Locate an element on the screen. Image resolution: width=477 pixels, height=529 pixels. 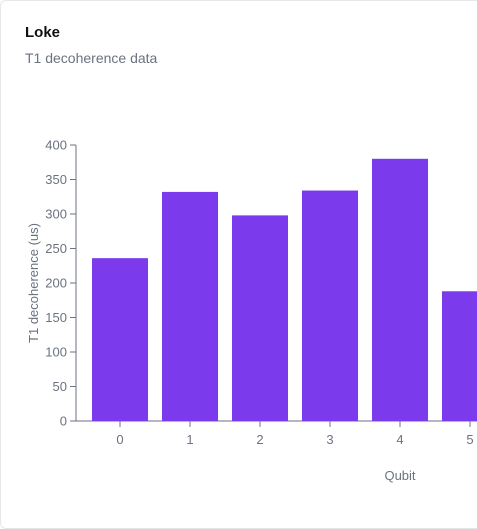
x-tick-label: 0 is located at coordinates (119, 439).